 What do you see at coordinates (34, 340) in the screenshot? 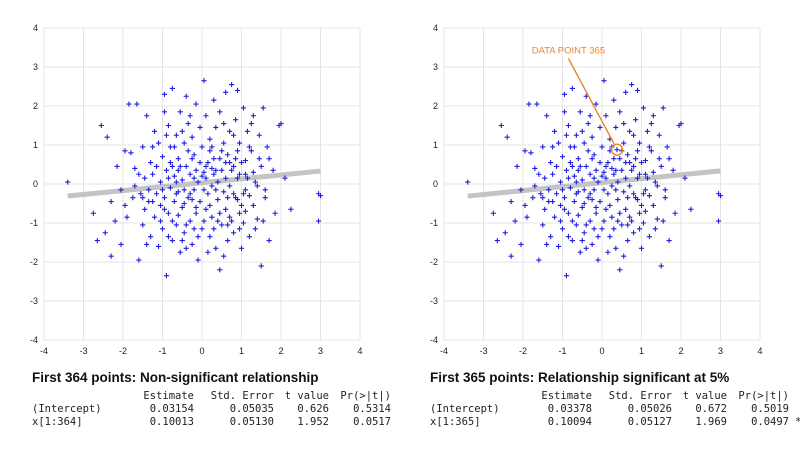
I see `y-tick-label: -4` at bounding box center [34, 340].